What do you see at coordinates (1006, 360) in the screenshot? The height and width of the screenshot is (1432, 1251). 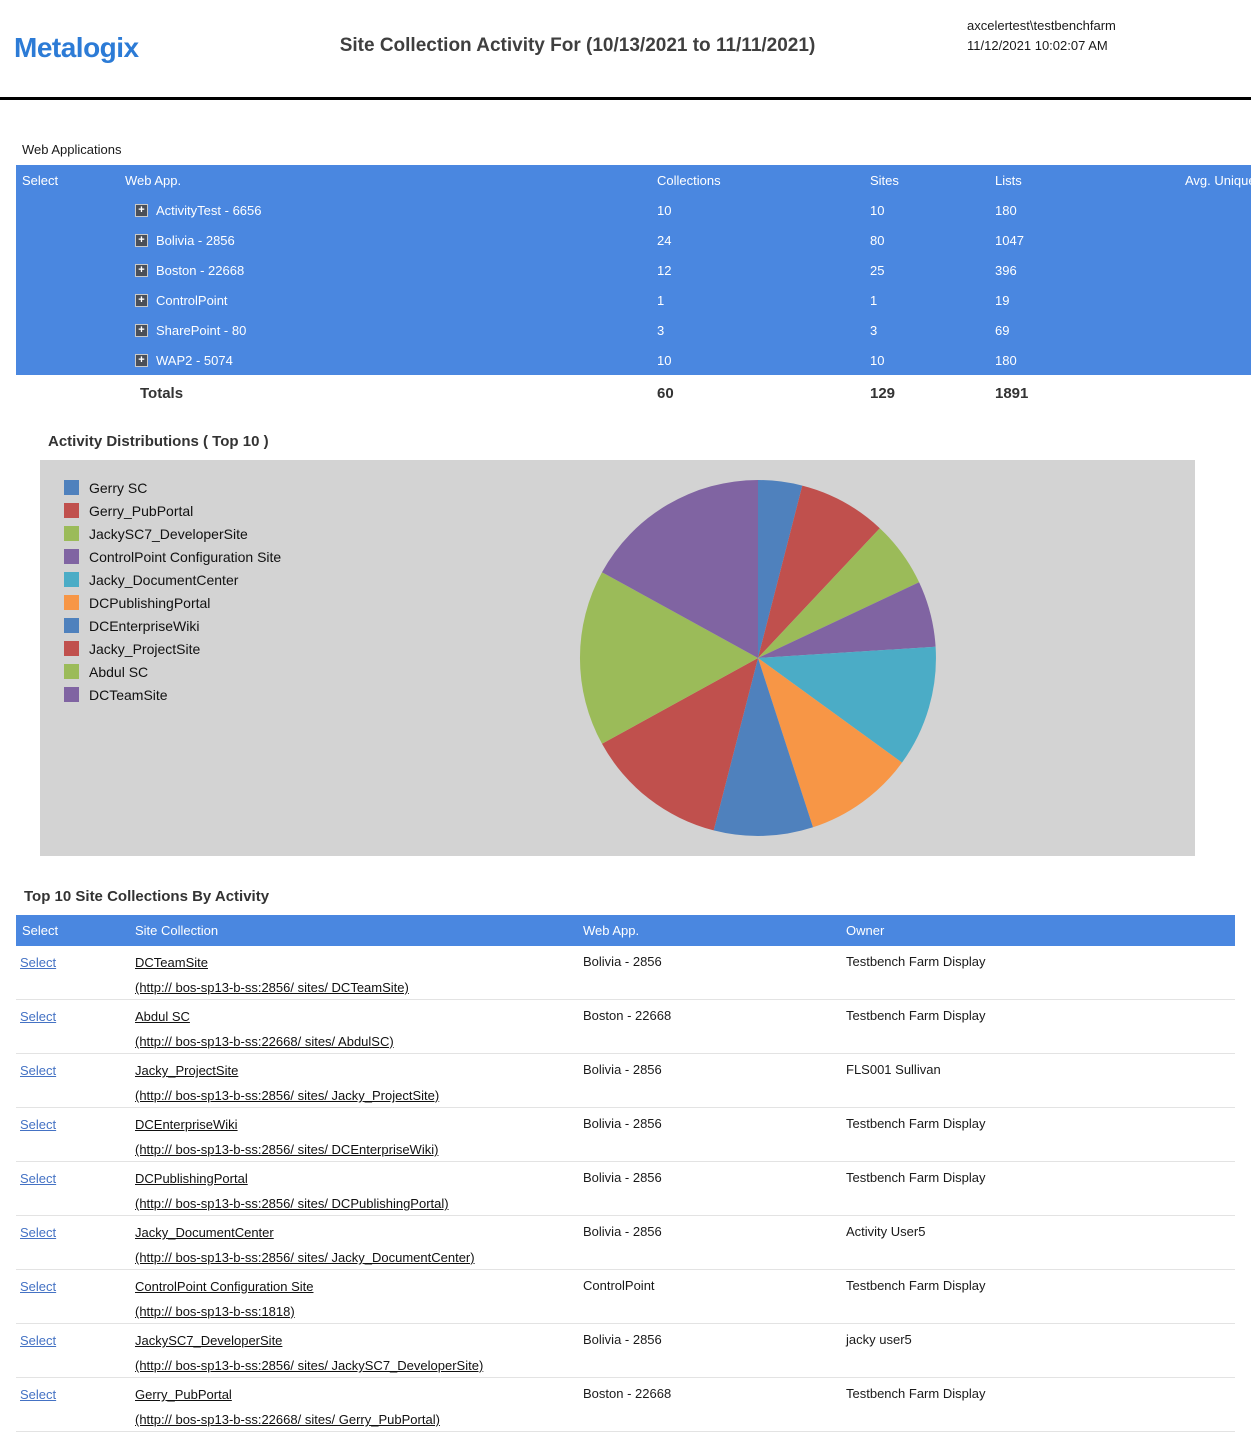 I see `webapp-lists: 180` at bounding box center [1006, 360].